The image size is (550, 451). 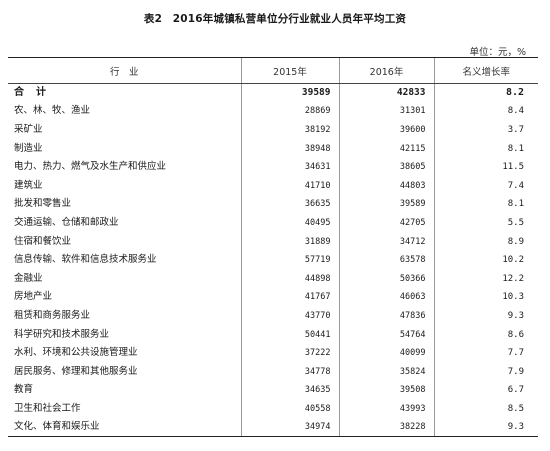 What do you see at coordinates (289, 260) in the screenshot?
I see `value-2015-cell: 57719` at bounding box center [289, 260].